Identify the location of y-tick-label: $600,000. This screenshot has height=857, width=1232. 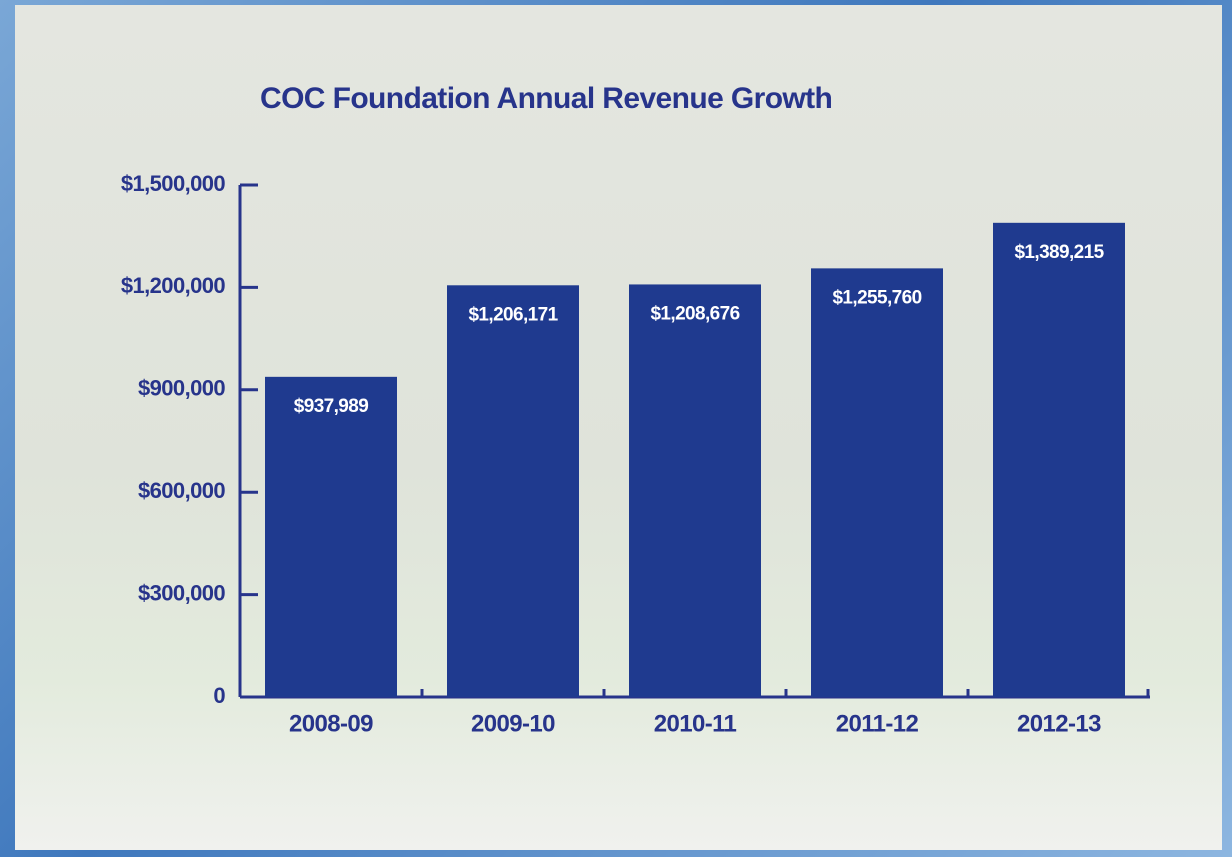
(181, 490).